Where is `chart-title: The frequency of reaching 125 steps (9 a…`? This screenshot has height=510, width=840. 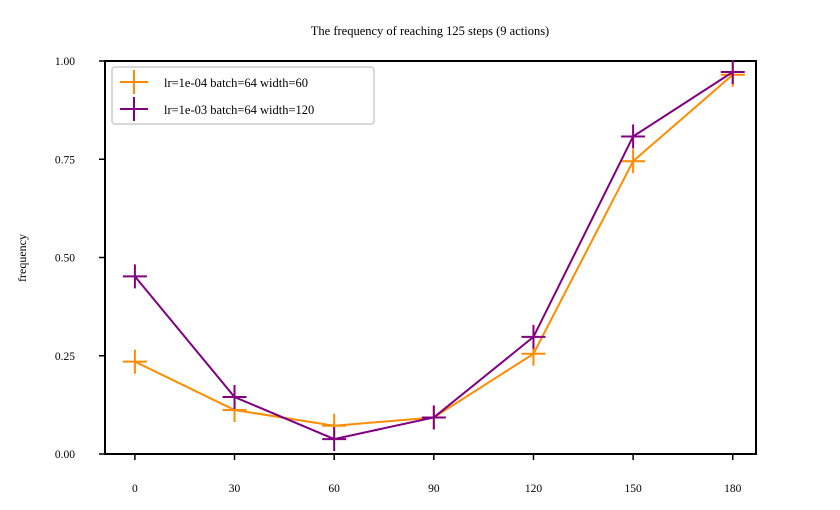
chart-title: The frequency of reaching 125 steps (9 a… is located at coordinates (430, 31).